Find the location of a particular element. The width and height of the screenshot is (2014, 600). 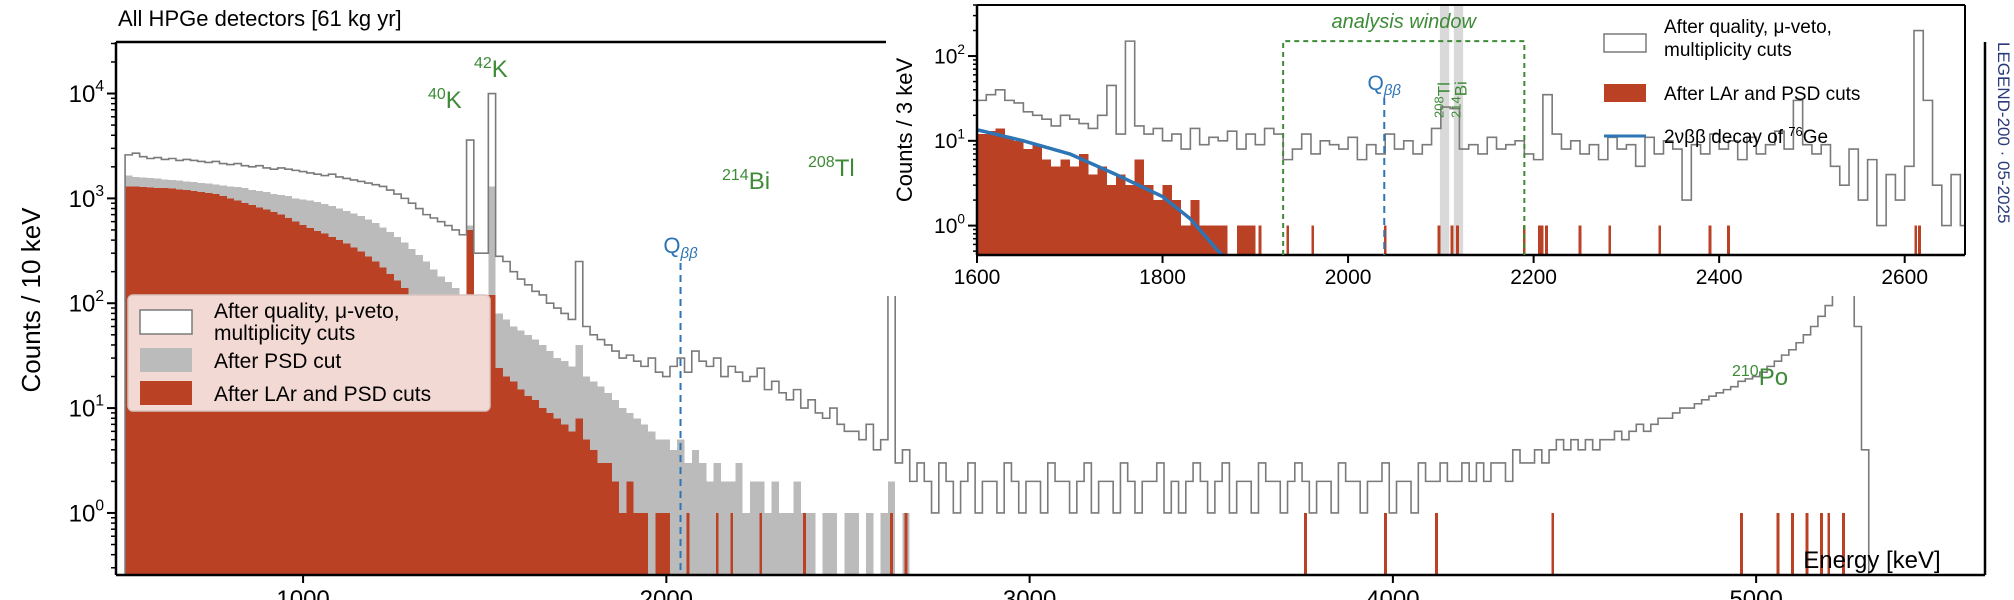

y-tick-label: 10⁰ is located at coordinates (949, 224).